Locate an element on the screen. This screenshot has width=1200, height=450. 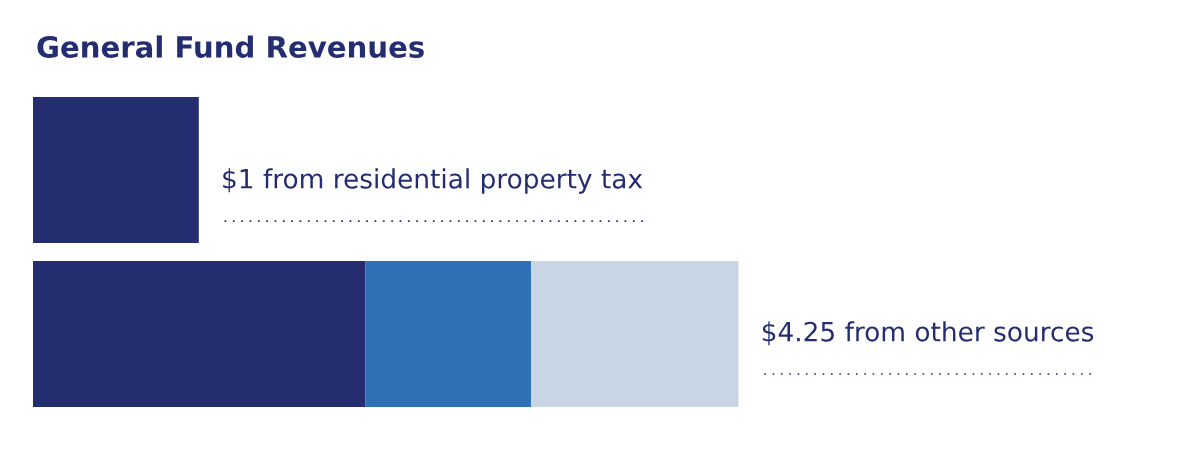
text: $4.25 from other sources is located at coordinates (928, 333).